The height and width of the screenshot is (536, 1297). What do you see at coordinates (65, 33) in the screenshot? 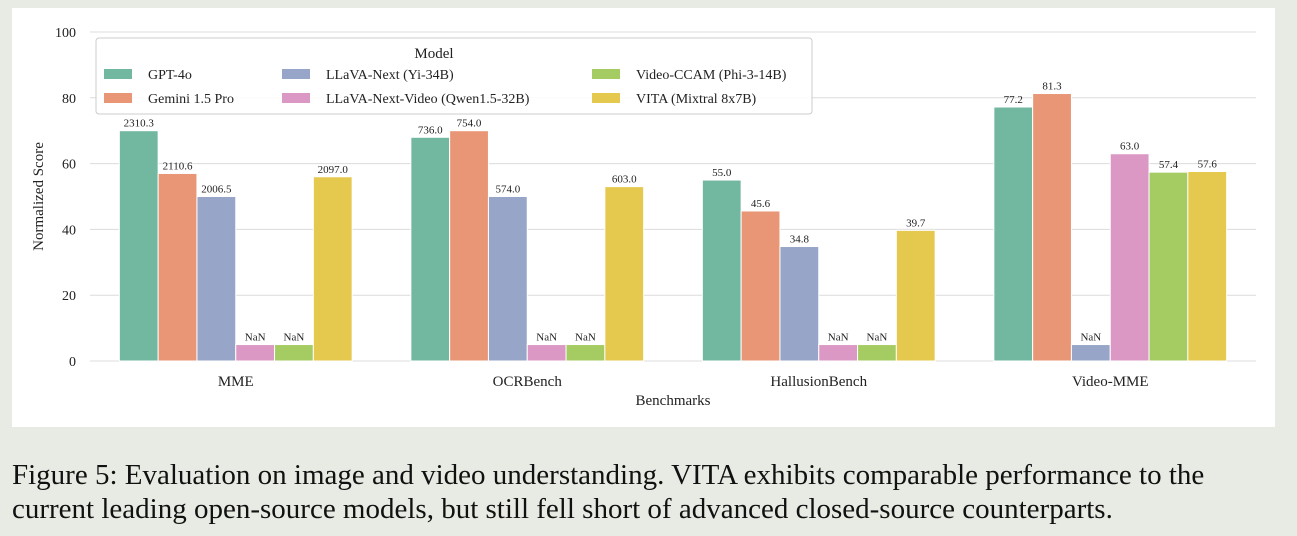
I see `y-tick-label: 100` at bounding box center [65, 33].